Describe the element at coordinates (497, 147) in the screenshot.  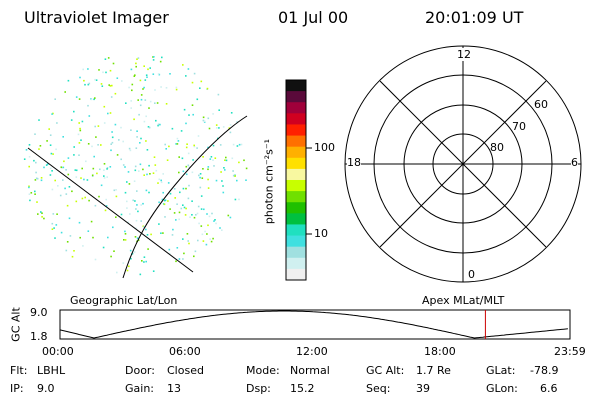
I see `lat-label-80: 80` at that location.